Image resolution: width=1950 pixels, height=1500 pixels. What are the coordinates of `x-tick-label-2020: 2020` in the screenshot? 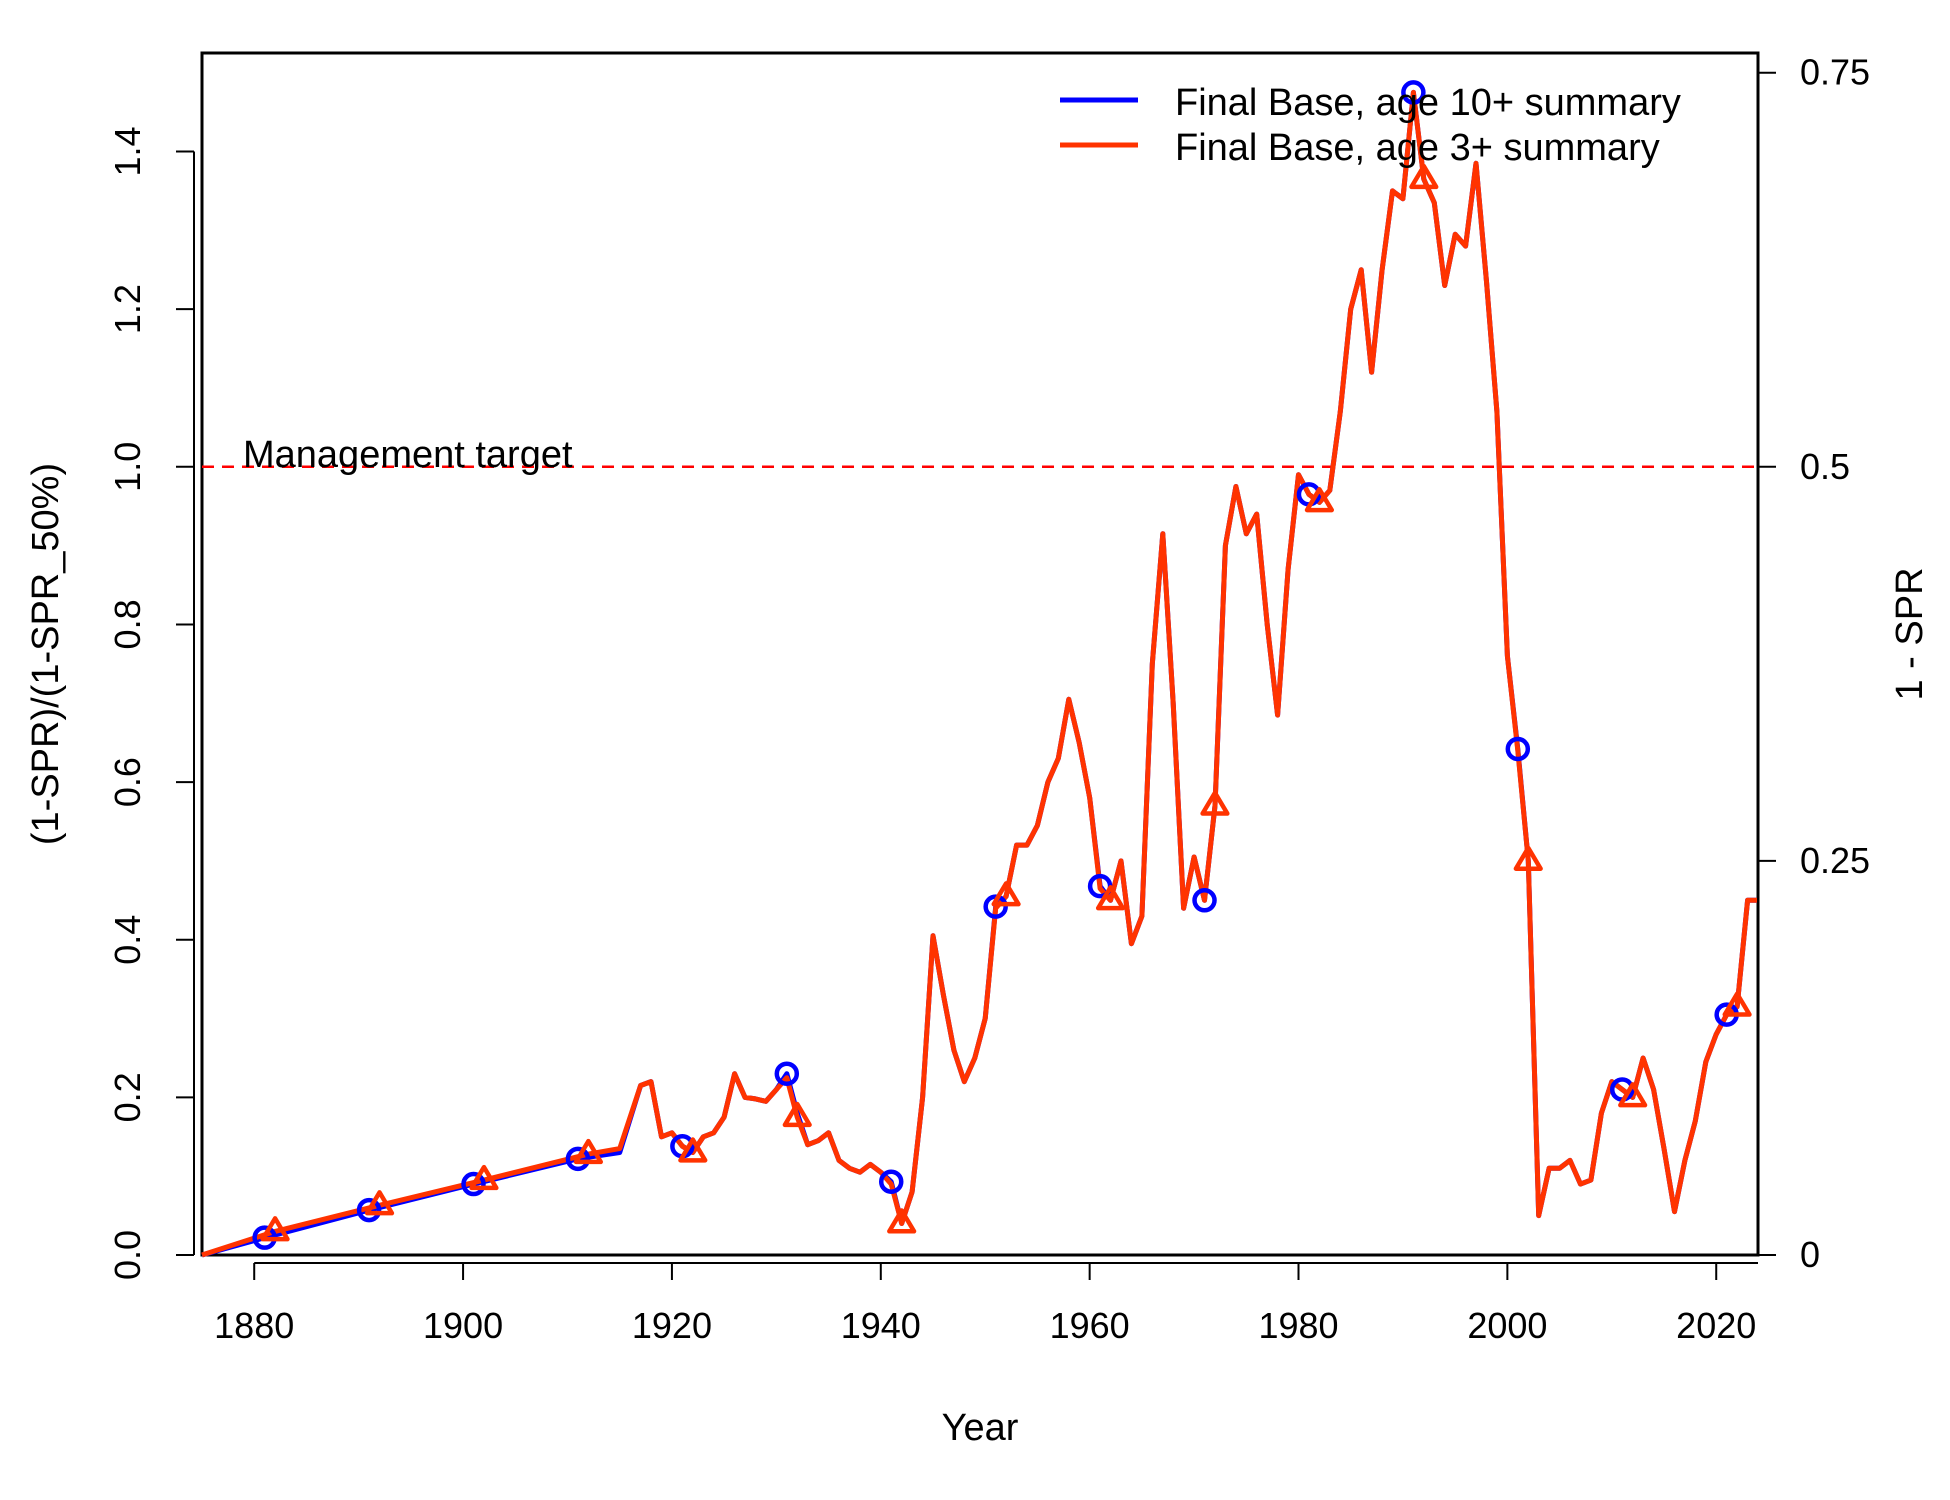 It's located at (1716, 1325).